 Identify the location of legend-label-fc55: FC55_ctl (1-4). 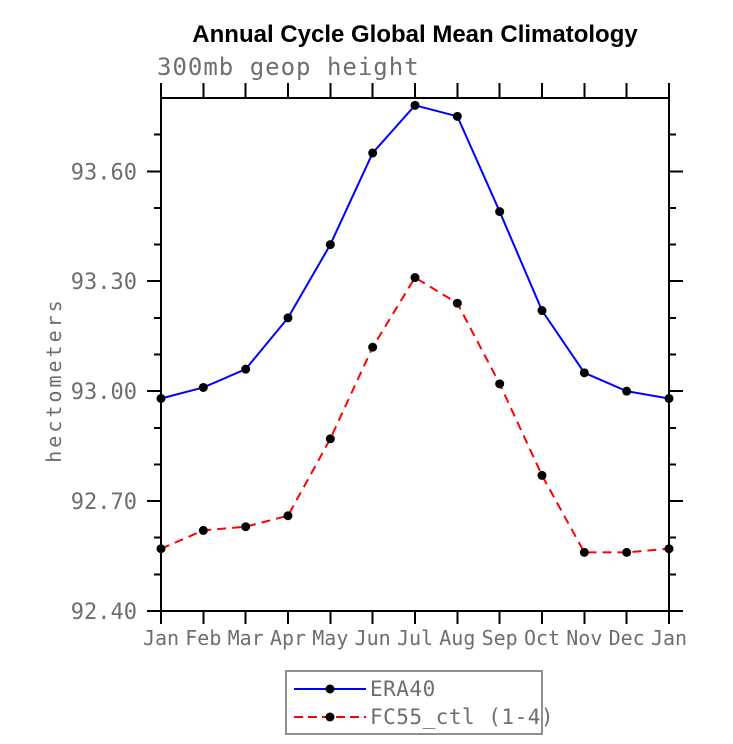
(462, 717).